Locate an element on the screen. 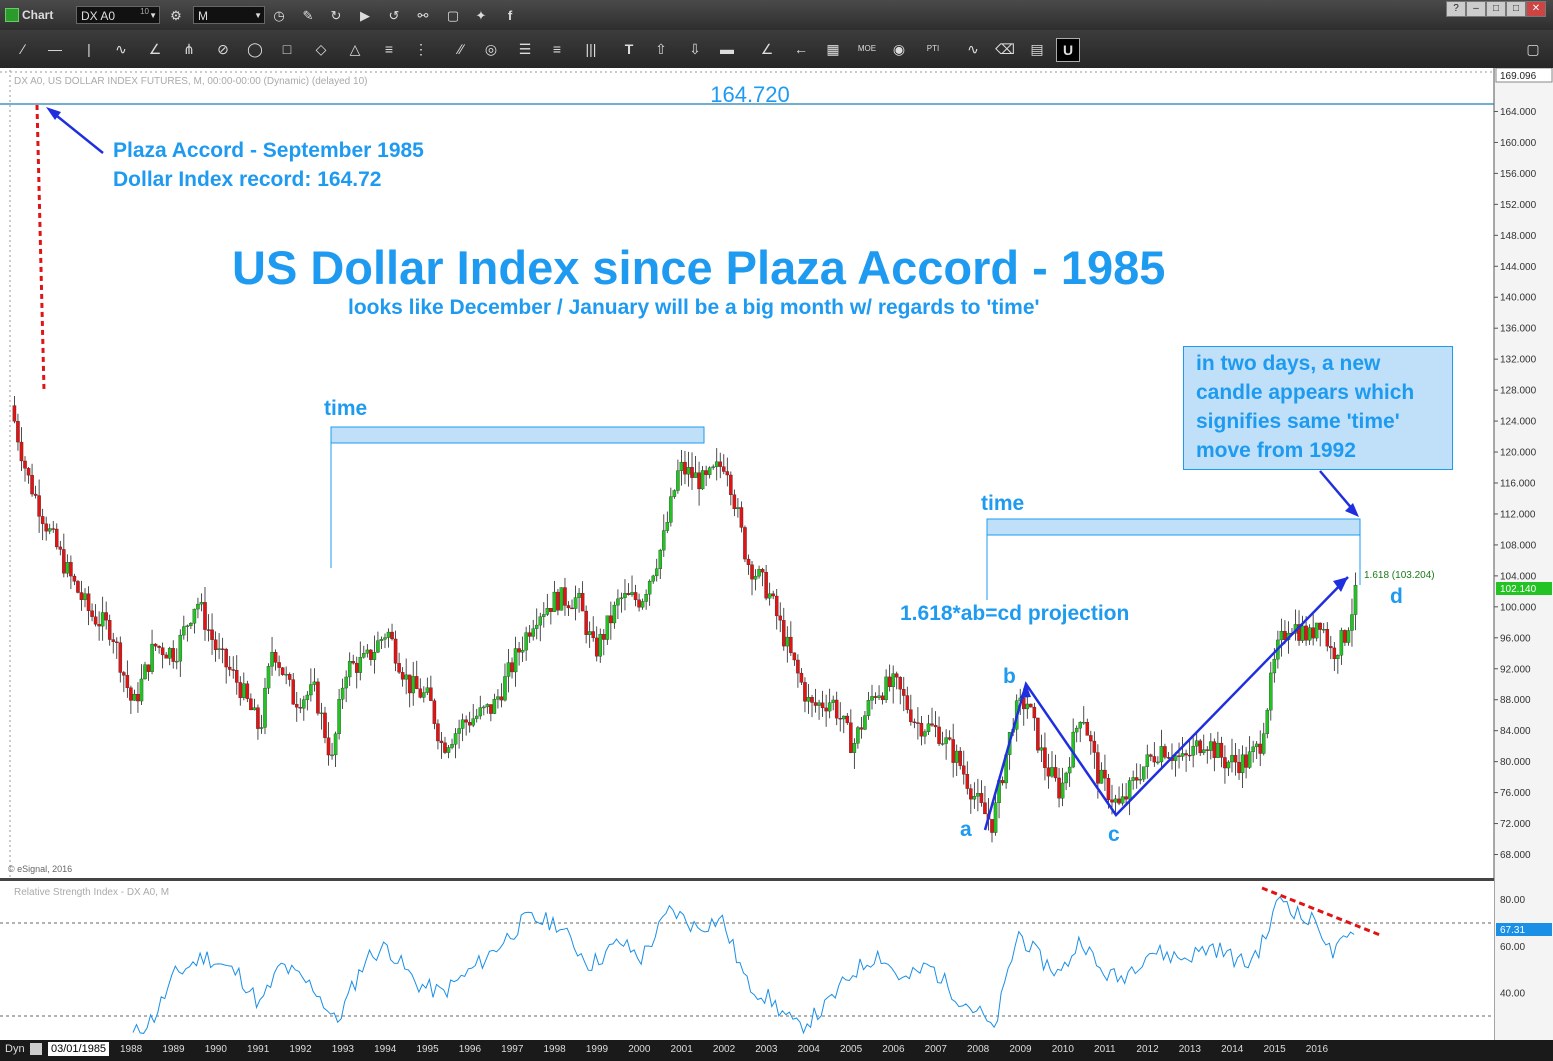 Image resolution: width=1553 pixels, height=1061 pixels. minimize-button: – is located at coordinates (1476, 9).